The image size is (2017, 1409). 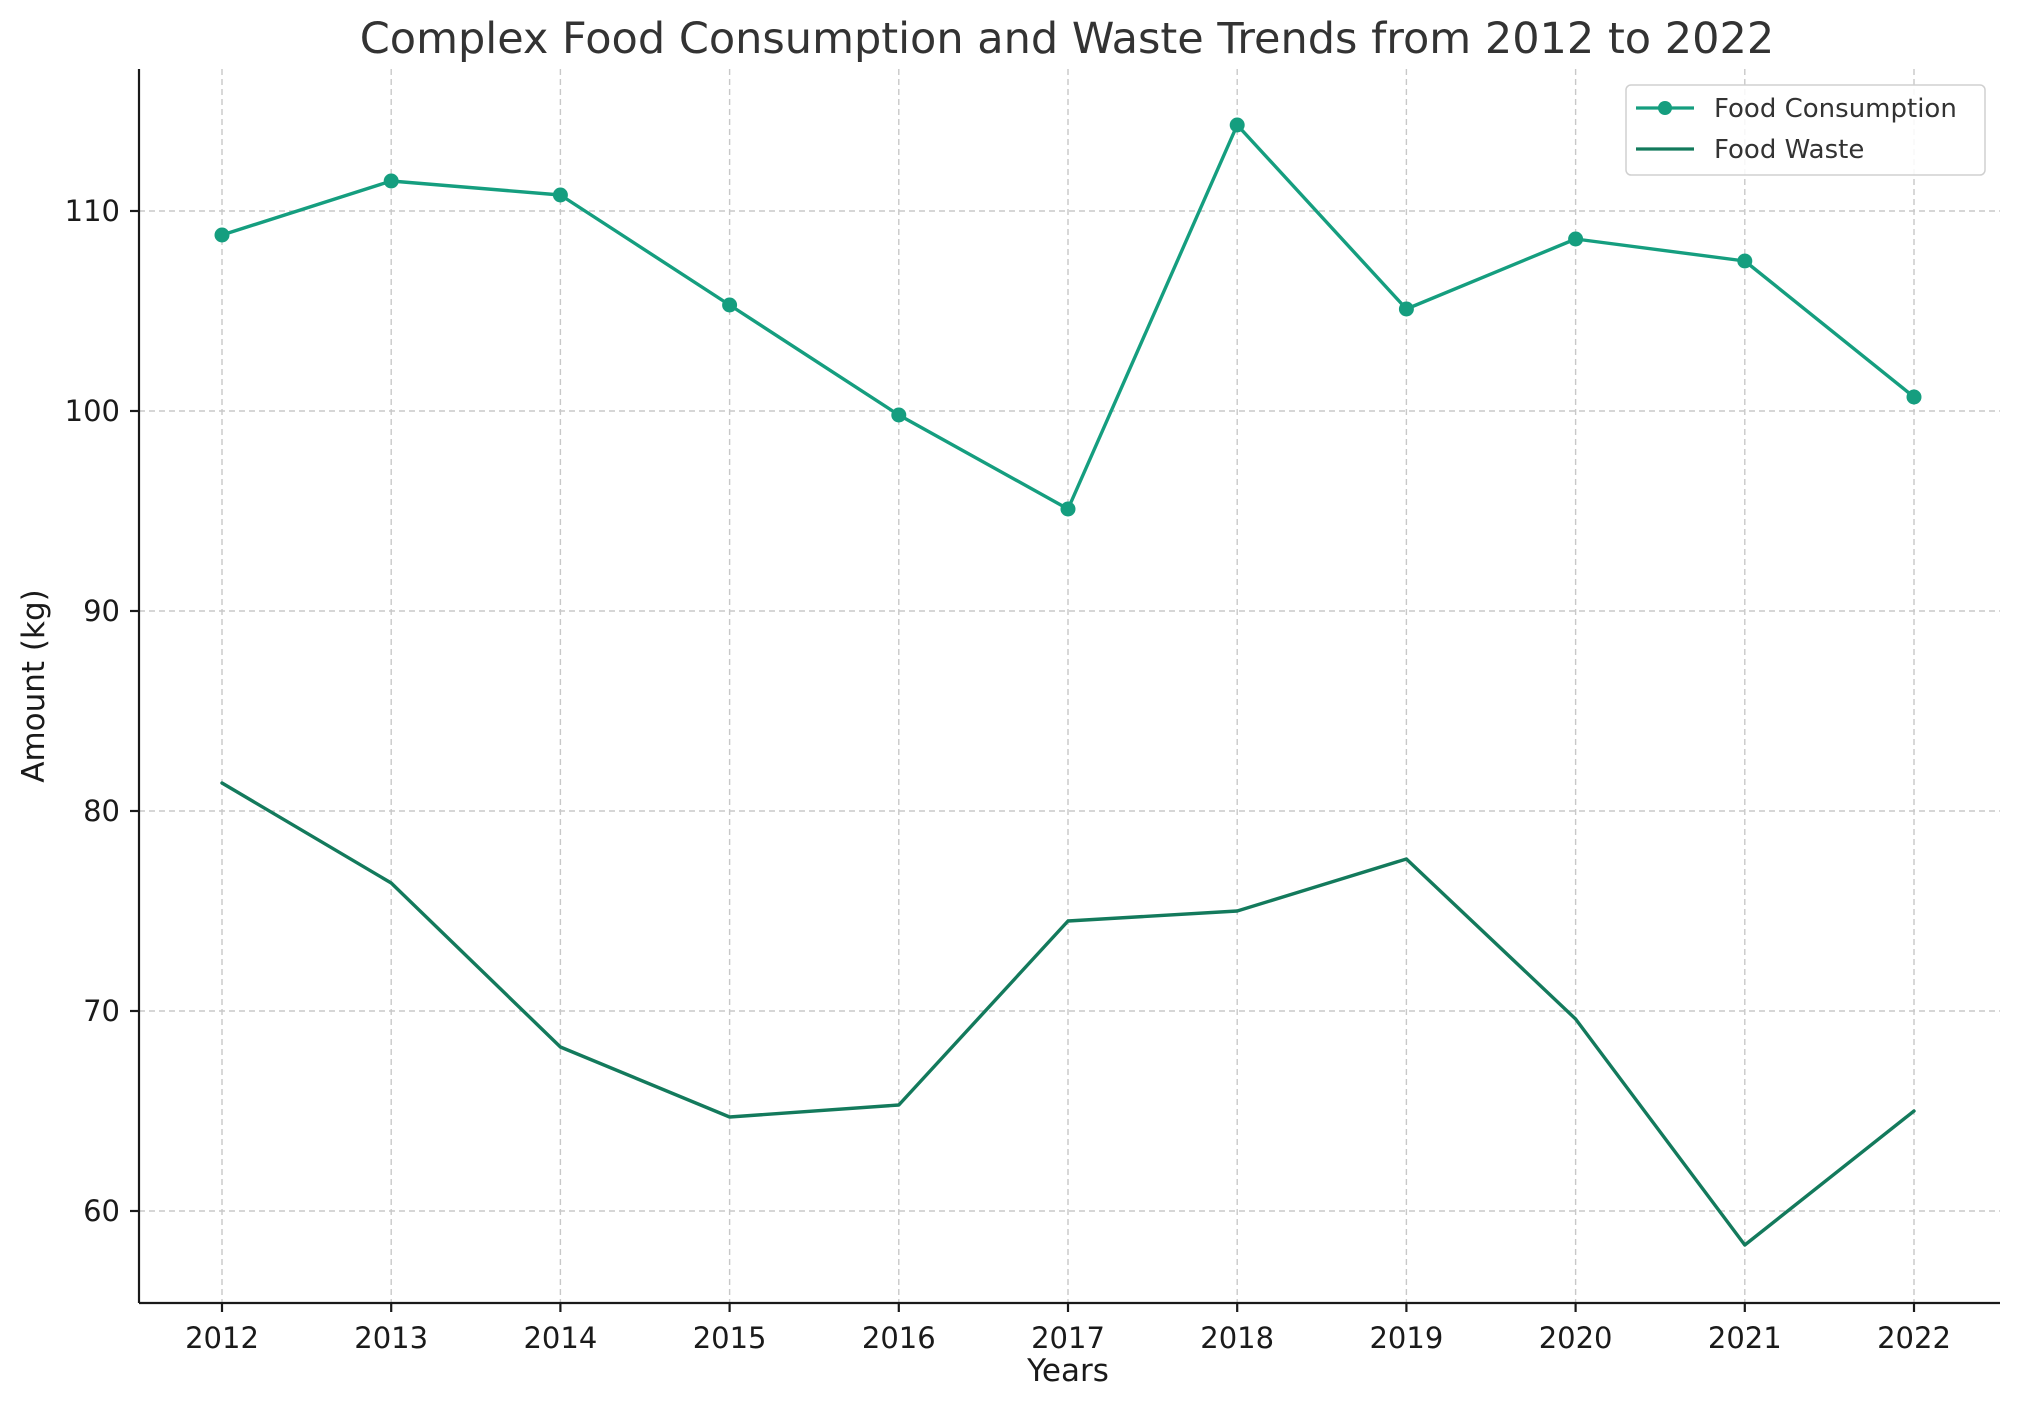 I want to click on y-tick-label-60: 60, so click(x=101, y=1211).